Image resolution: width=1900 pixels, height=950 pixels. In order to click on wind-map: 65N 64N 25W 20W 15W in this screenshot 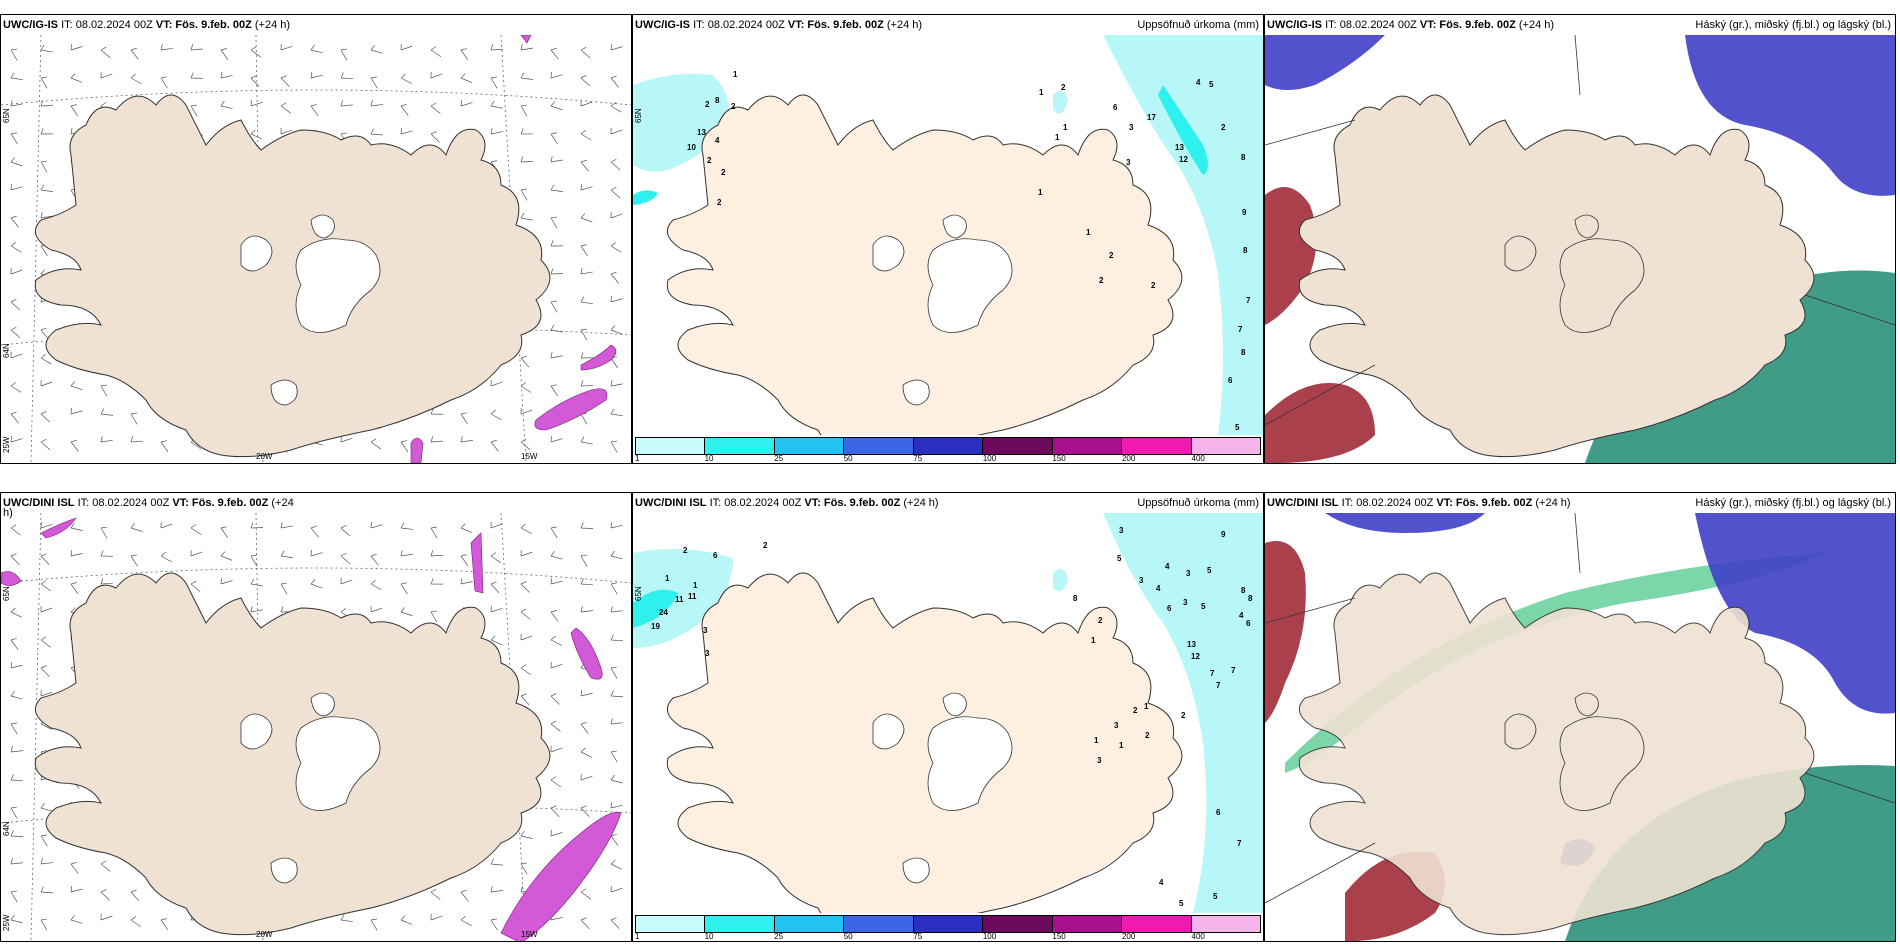, I will do `click(316, 249)`.